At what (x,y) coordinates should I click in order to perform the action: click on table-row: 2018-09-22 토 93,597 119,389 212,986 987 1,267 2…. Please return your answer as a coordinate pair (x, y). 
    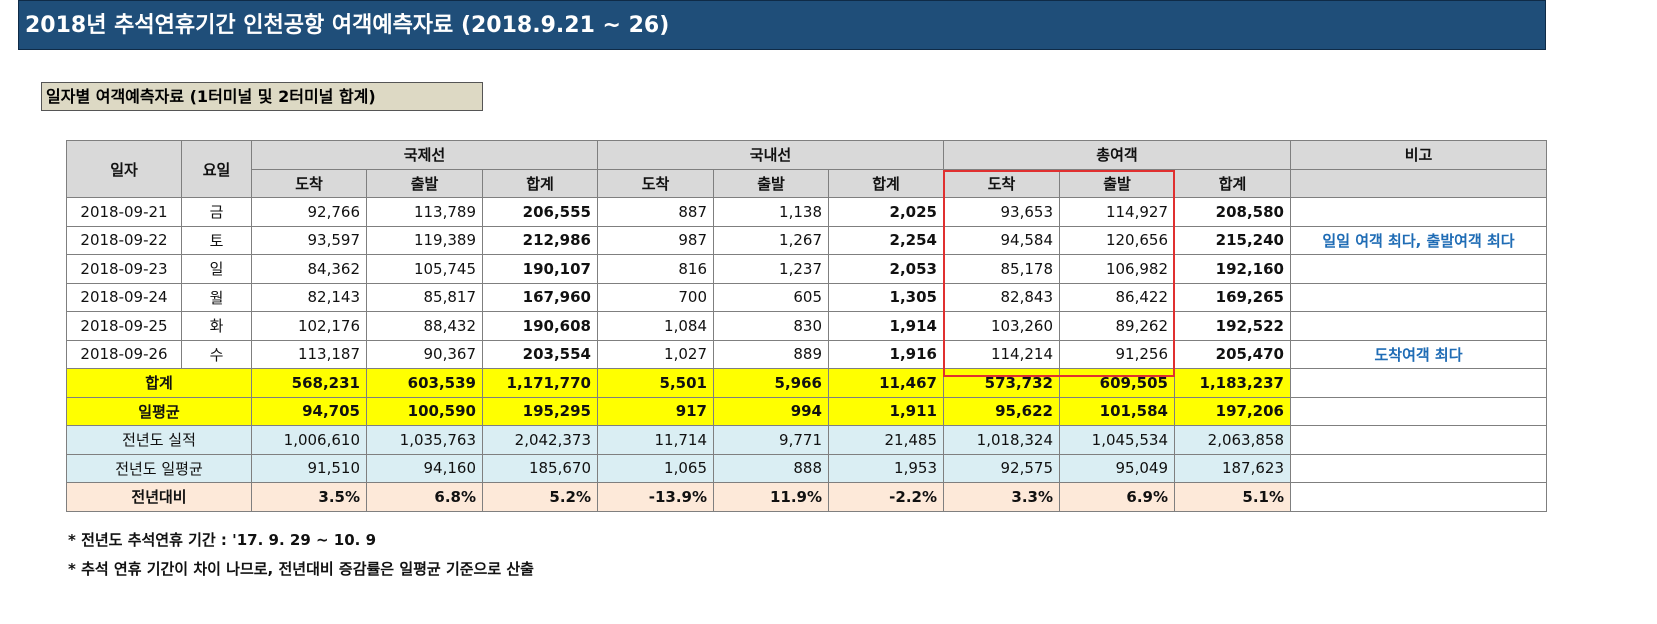
    Looking at the image, I should click on (806, 240).